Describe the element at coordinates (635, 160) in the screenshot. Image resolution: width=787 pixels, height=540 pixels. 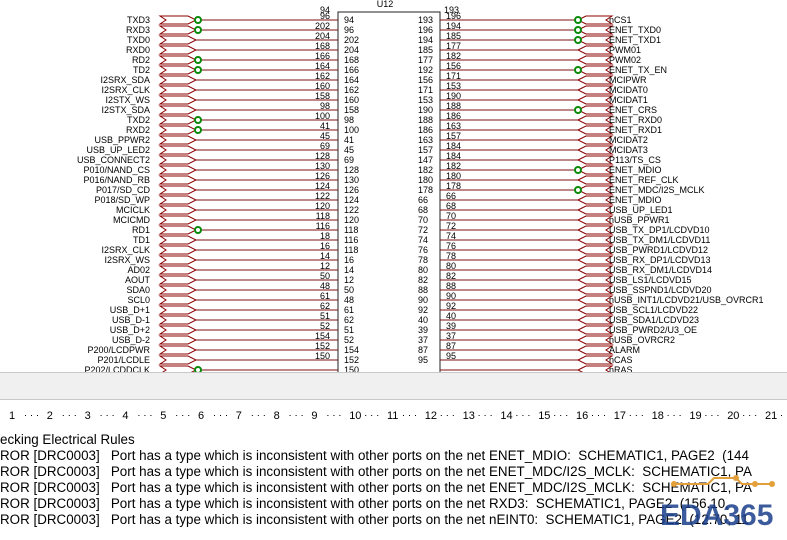
I see `port-label: P113/TS_CS` at that location.